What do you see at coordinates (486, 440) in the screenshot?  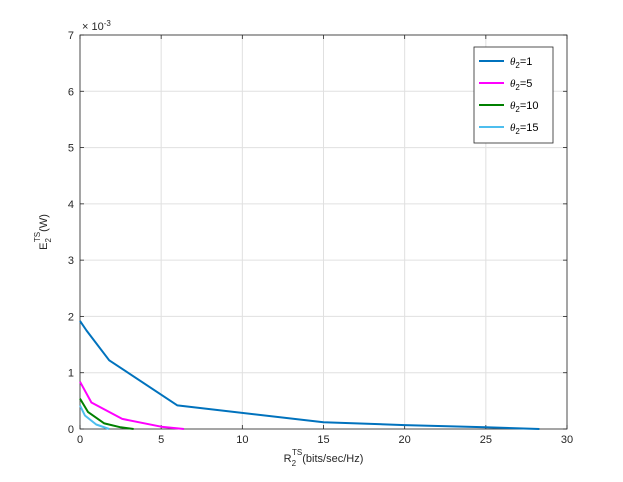 I see `x-tick-label: 25` at bounding box center [486, 440].